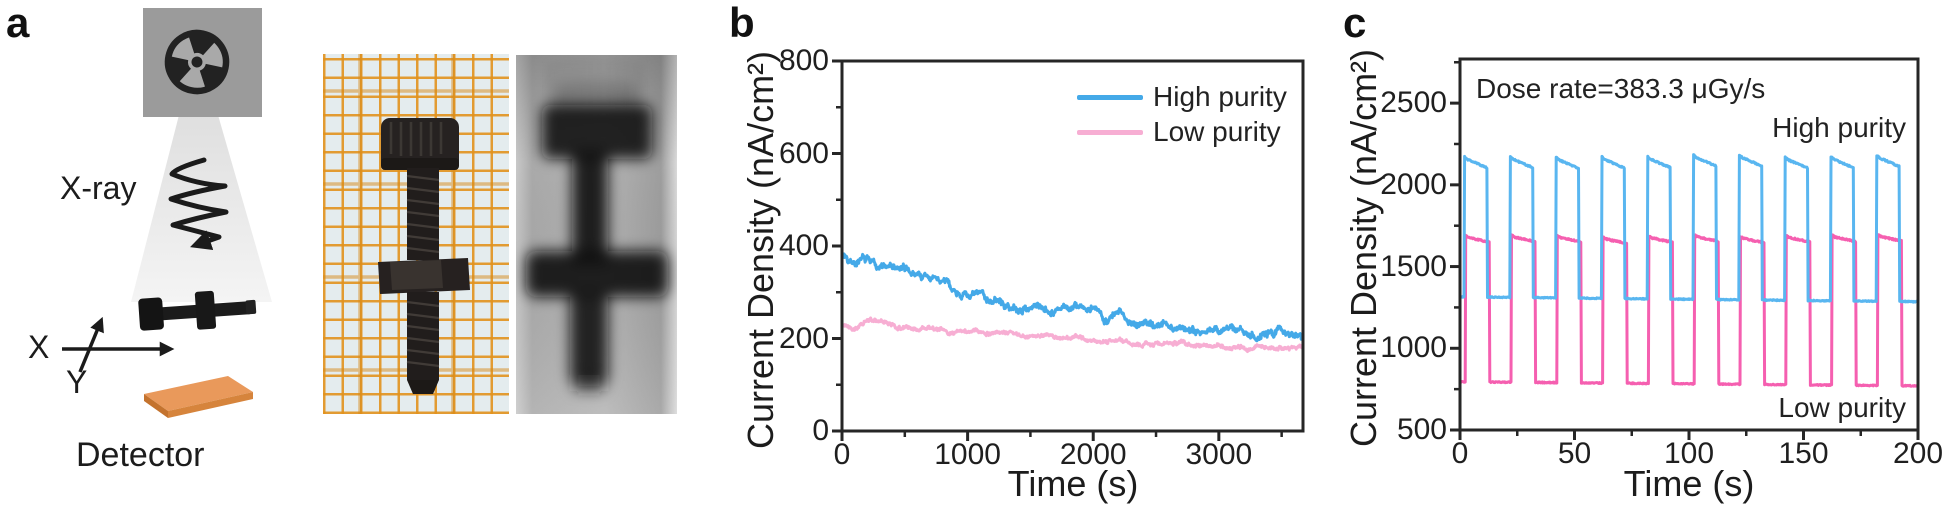 Image resolution: width=1942 pixels, height=505 pixels. What do you see at coordinates (803, 60) in the screenshot?
I see `y-tick-label: 800` at bounding box center [803, 60].